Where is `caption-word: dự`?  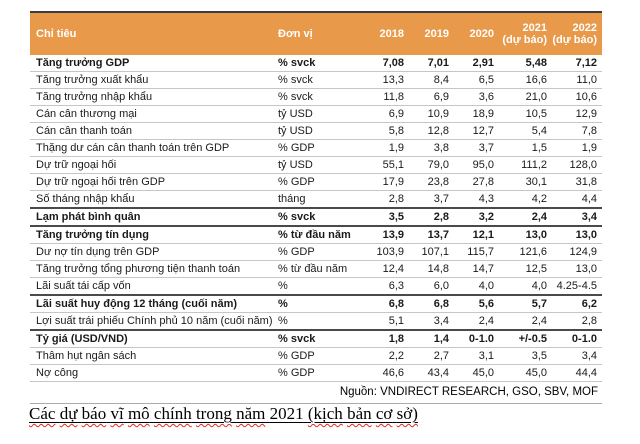
caption-word: dự is located at coordinates (68, 413).